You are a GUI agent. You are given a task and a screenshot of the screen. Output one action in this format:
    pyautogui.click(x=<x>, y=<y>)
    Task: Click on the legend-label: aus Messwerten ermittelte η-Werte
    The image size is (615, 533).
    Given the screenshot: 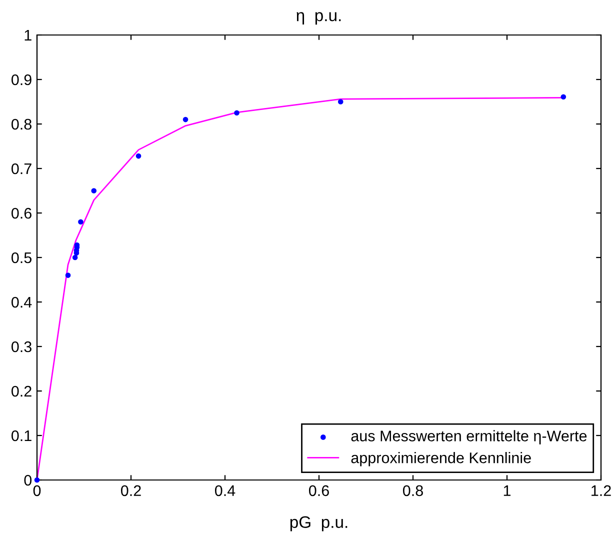 What is the action you would take?
    pyautogui.click(x=469, y=437)
    